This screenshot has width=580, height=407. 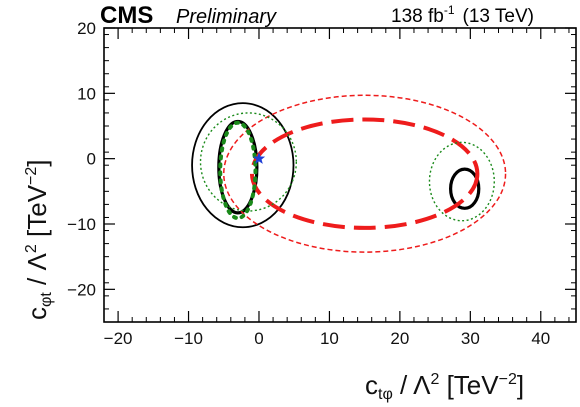 What do you see at coordinates (188, 338) in the screenshot?
I see `x-tick-label: −10` at bounding box center [188, 338].